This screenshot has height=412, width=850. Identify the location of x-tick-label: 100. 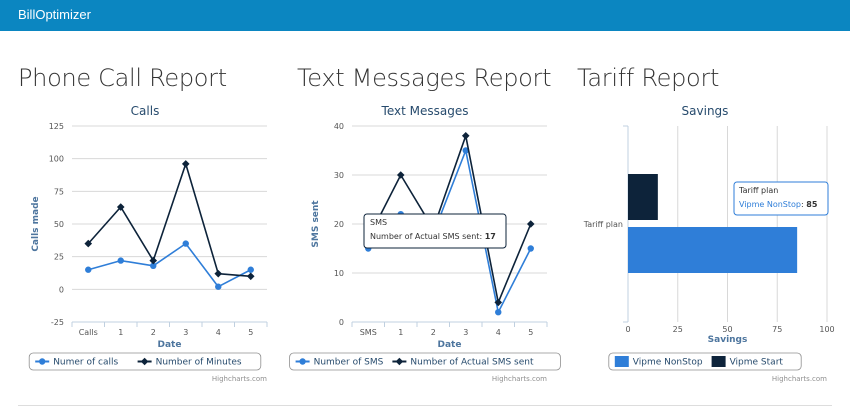
(826, 329).